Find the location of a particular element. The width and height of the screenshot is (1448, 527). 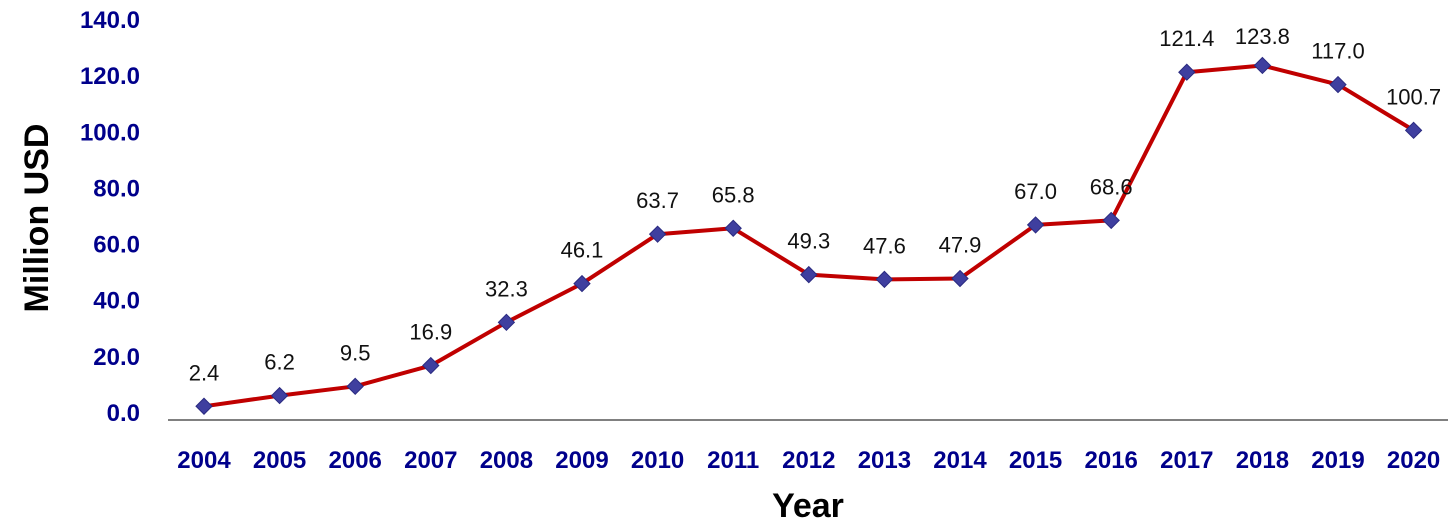

data-label: 65.8 is located at coordinates (733, 194).